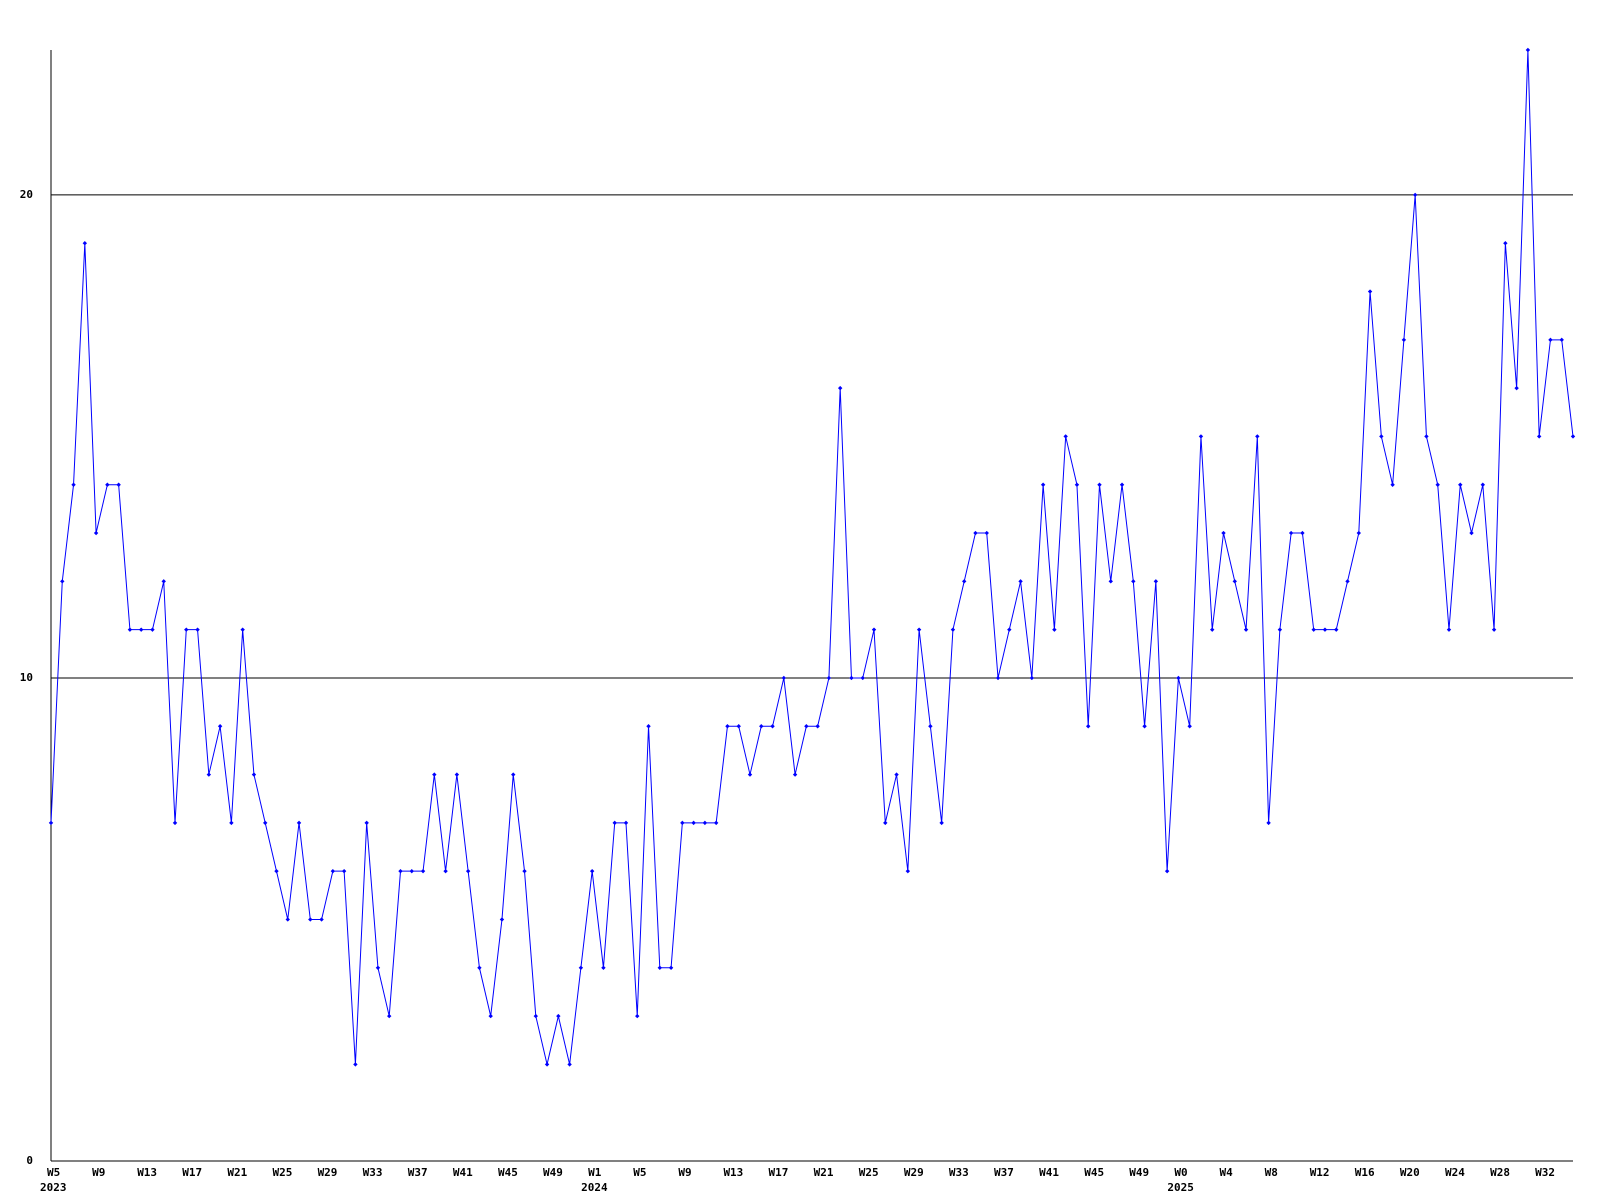  I want to click on y-tick-label: 20, so click(26, 194).